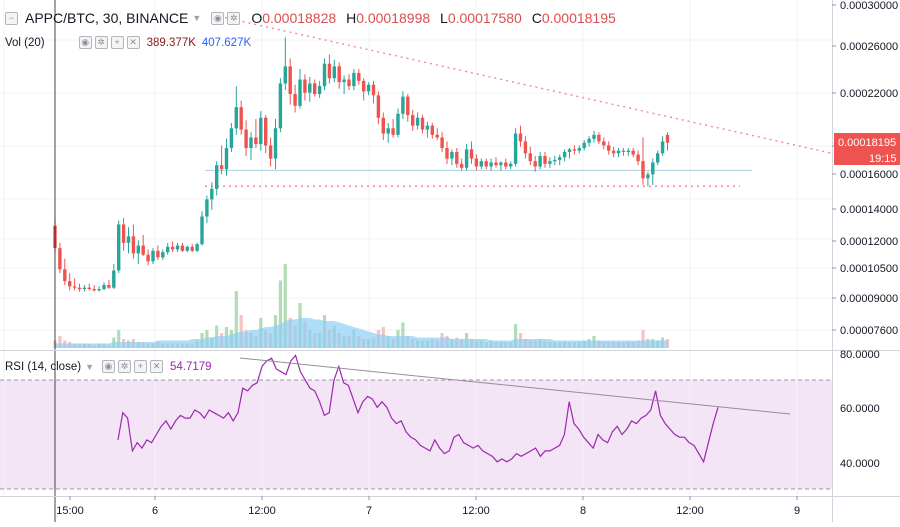  I want to click on rsi-legend: RSI (14, close) ▼ ◉ ✲ + ✕ 54.7179, so click(108, 366).